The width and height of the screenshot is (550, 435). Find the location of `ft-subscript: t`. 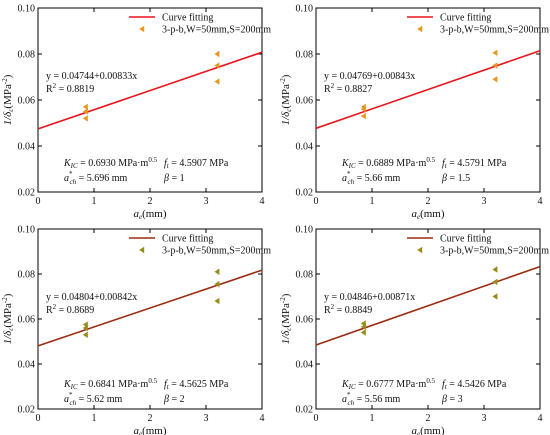

ft-subscript: t is located at coordinates (446, 387).